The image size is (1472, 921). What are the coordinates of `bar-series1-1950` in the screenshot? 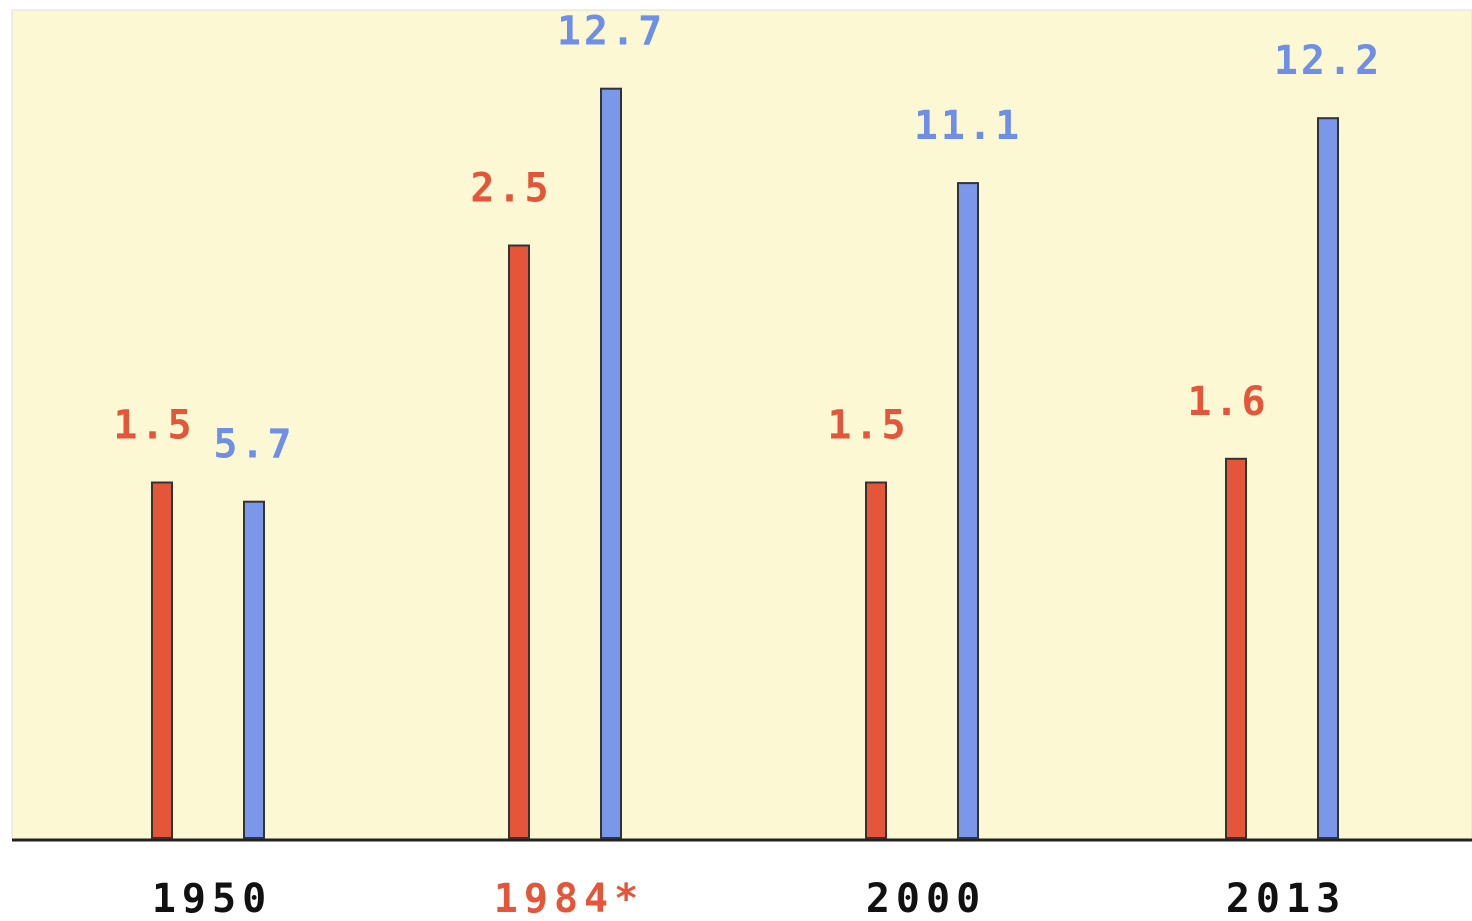 It's located at (162, 660).